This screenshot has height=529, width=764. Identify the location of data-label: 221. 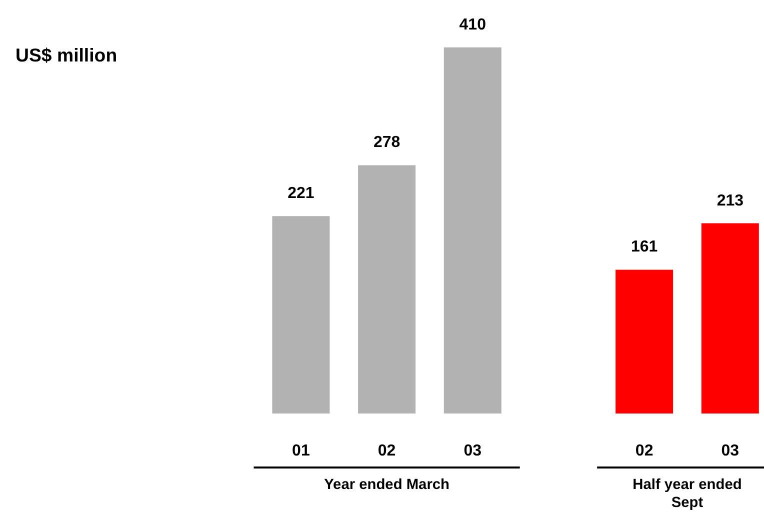
(301, 193).